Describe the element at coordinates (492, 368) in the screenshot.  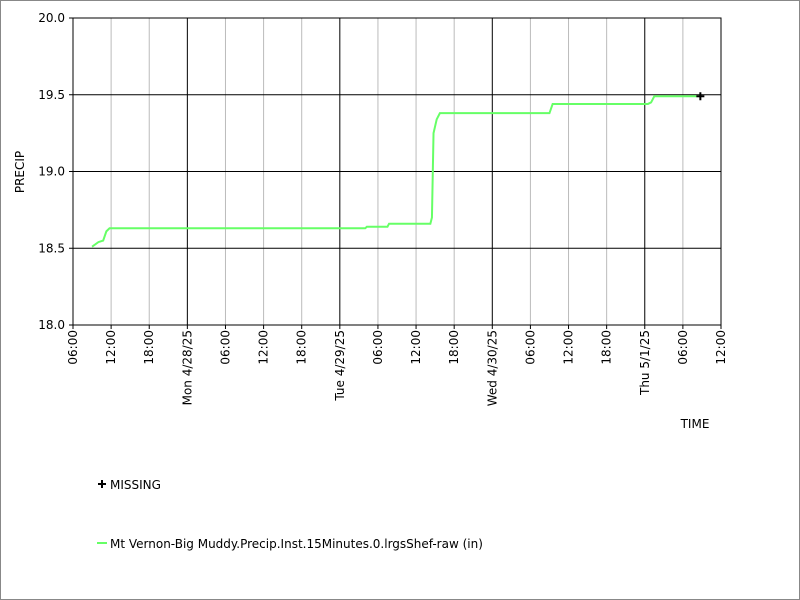
I see `x-tick-label: Wed 4/30/25` at that location.